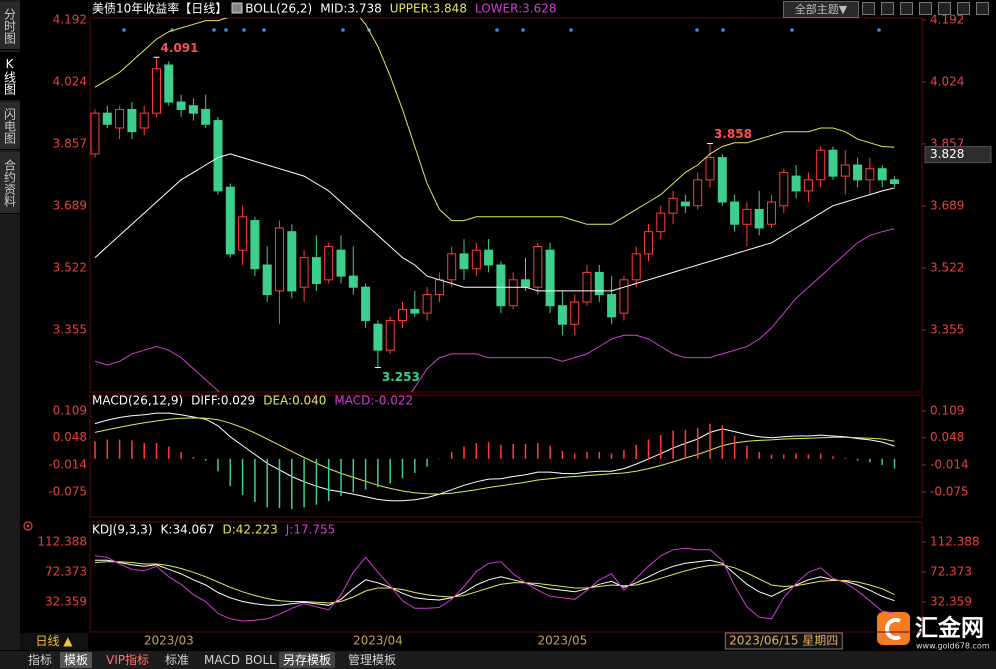 This screenshot has width=996, height=669. I want to click on event-markers, so click(501, 30).